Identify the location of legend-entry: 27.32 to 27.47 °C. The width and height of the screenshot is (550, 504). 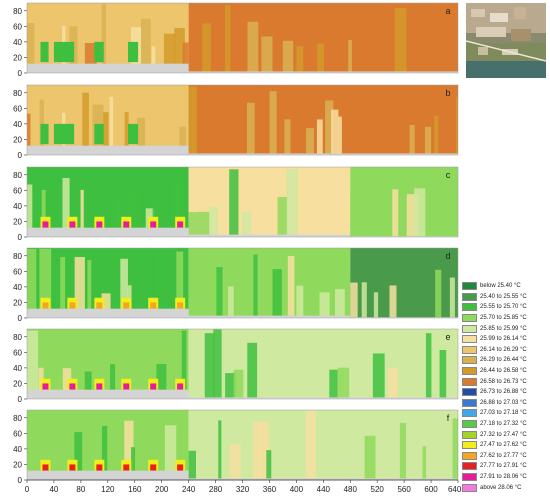
(506, 434).